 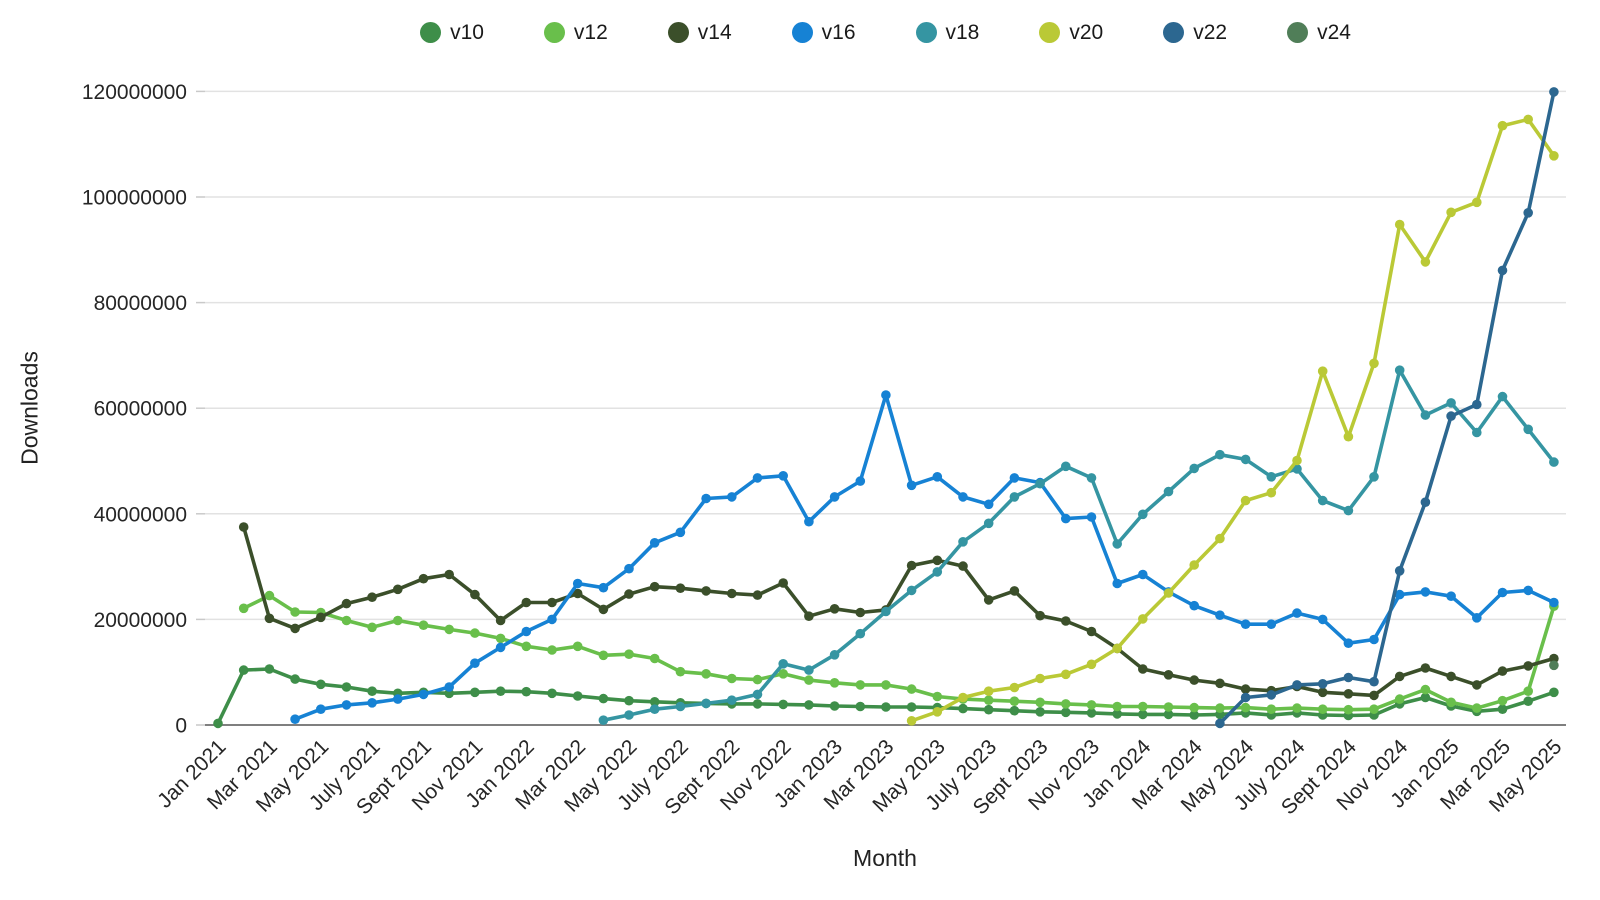 I want to click on legend-item-v16: v16, so click(x=823, y=32).